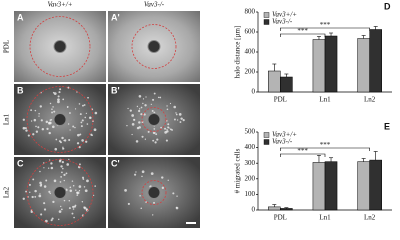 This screenshot has height=240, width=400. I want to click on x-tick-label: Ln1, so click(325, 100).